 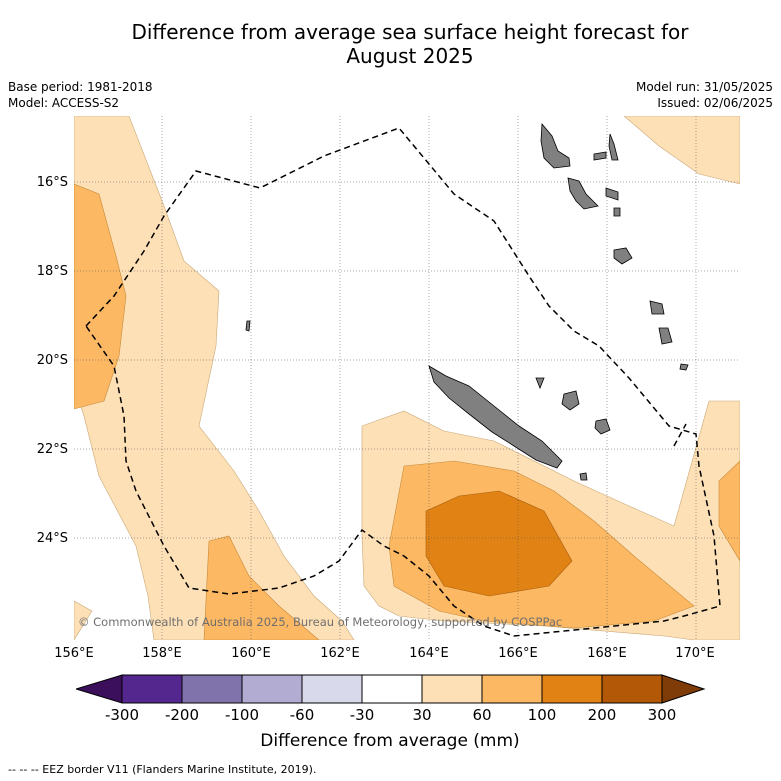 I want to click on anomaly-100-200-region, so click(x=499, y=543).